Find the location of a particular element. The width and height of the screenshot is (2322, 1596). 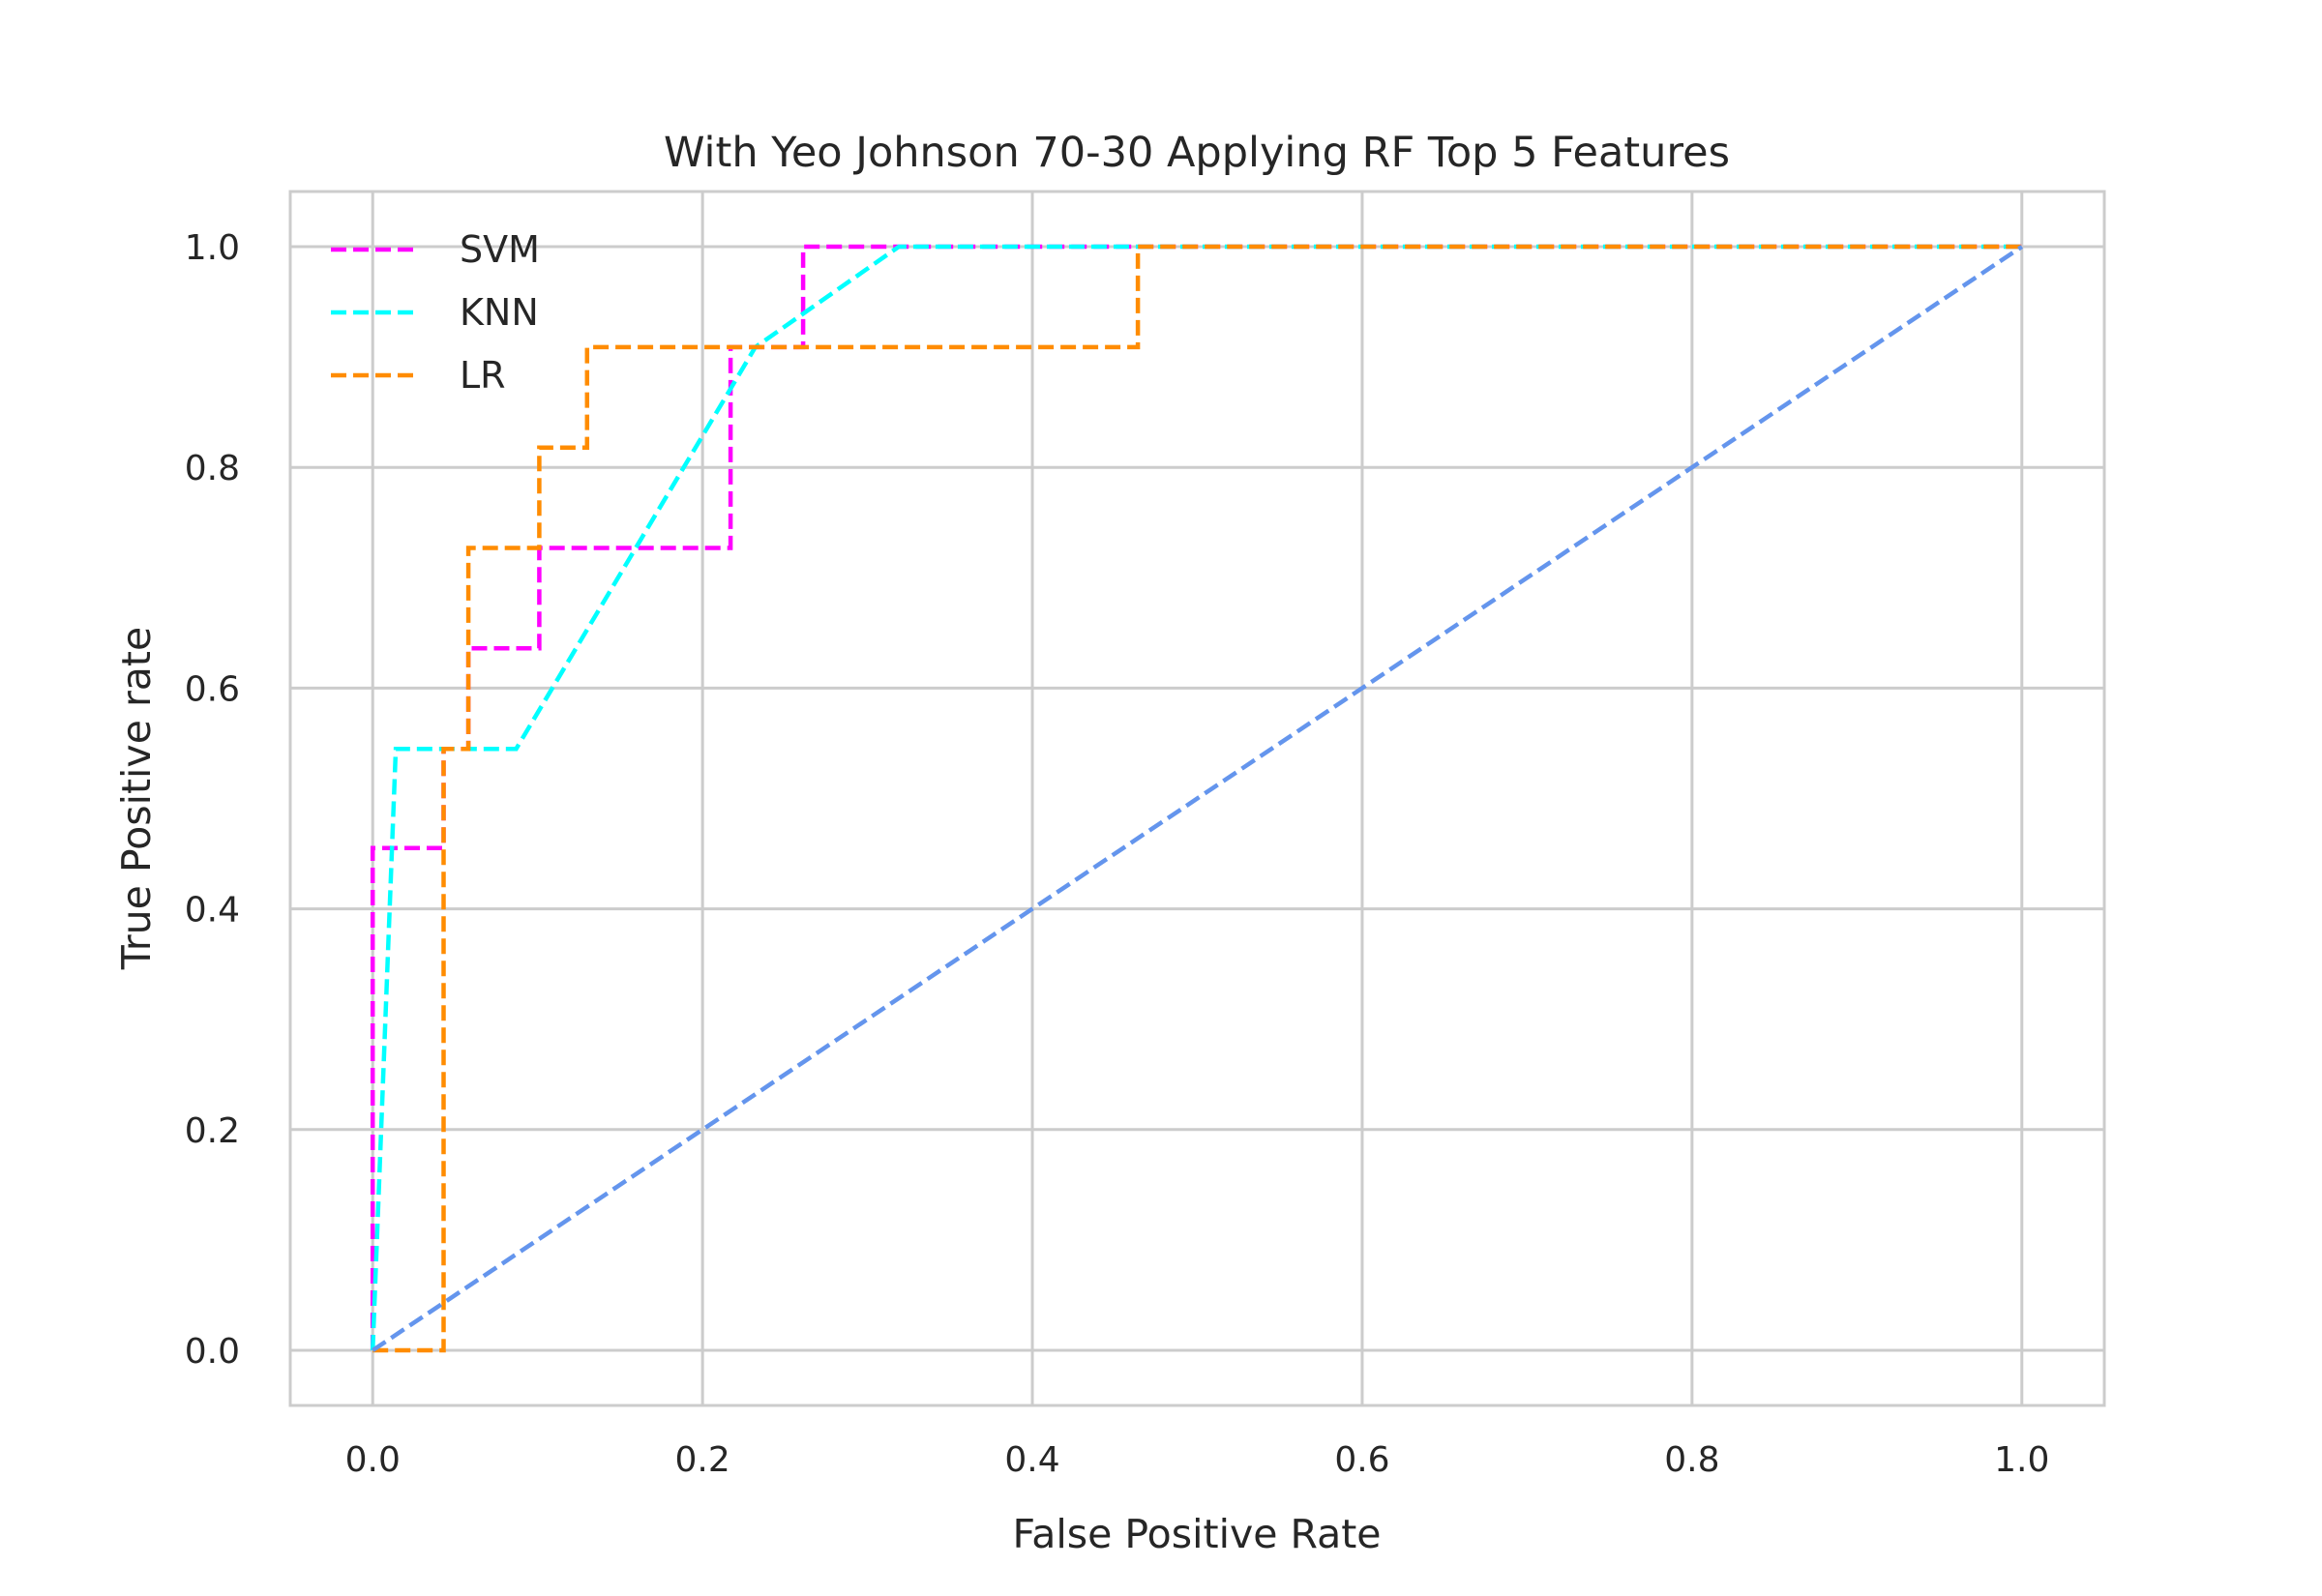

y-tick-label: 0.0 is located at coordinates (212, 1352).